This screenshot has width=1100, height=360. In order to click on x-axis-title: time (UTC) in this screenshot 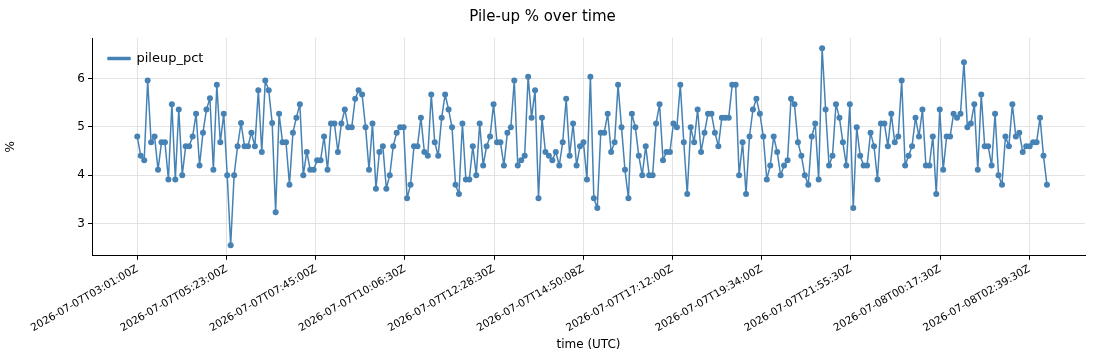, I will do `click(588, 343)`.